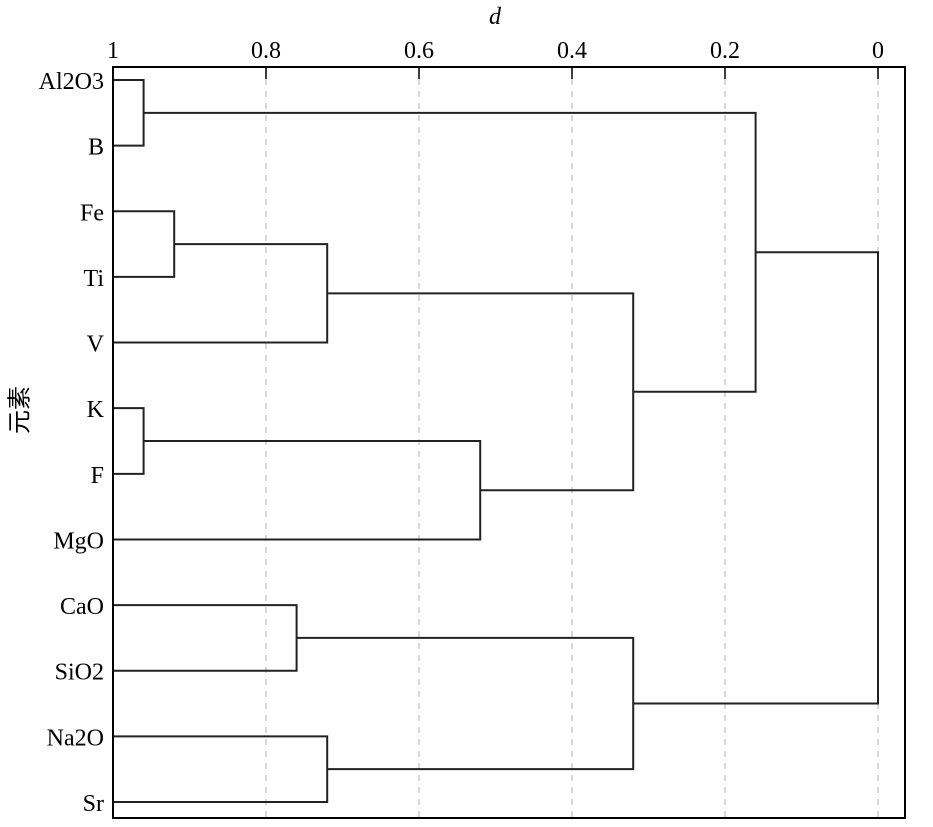  I want to click on dendrogram-link-c4, so click(129, 441).